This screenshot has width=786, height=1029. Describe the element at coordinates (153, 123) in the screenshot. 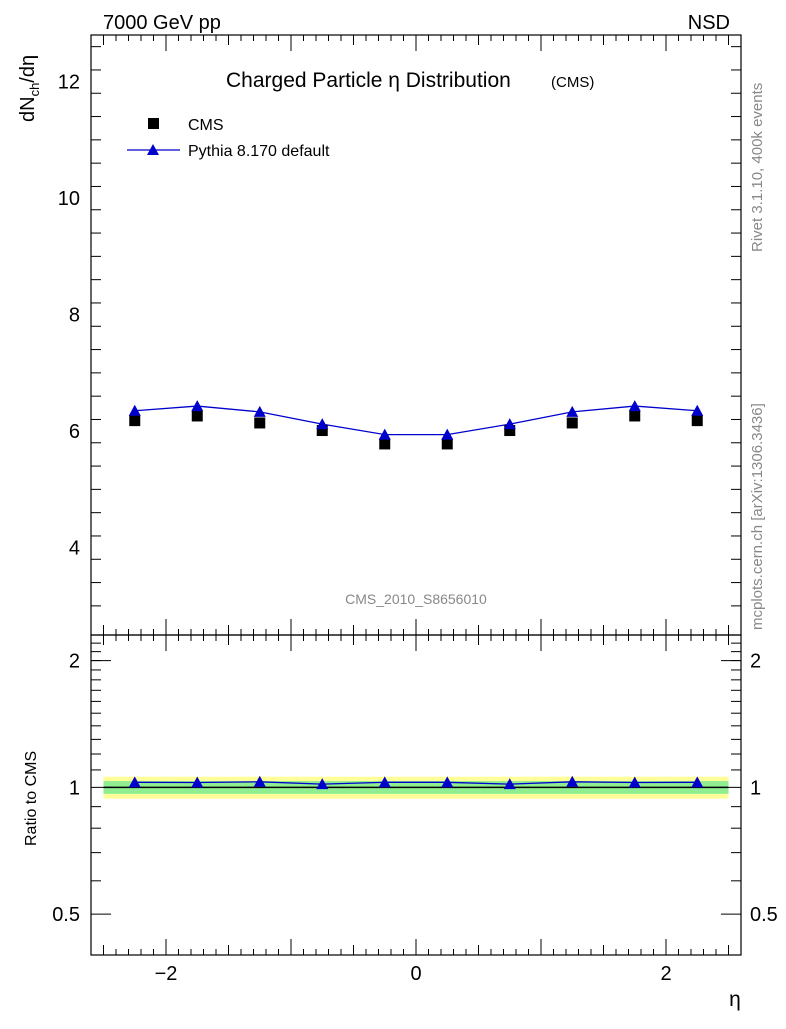

I see `legend-cms-marker` at that location.